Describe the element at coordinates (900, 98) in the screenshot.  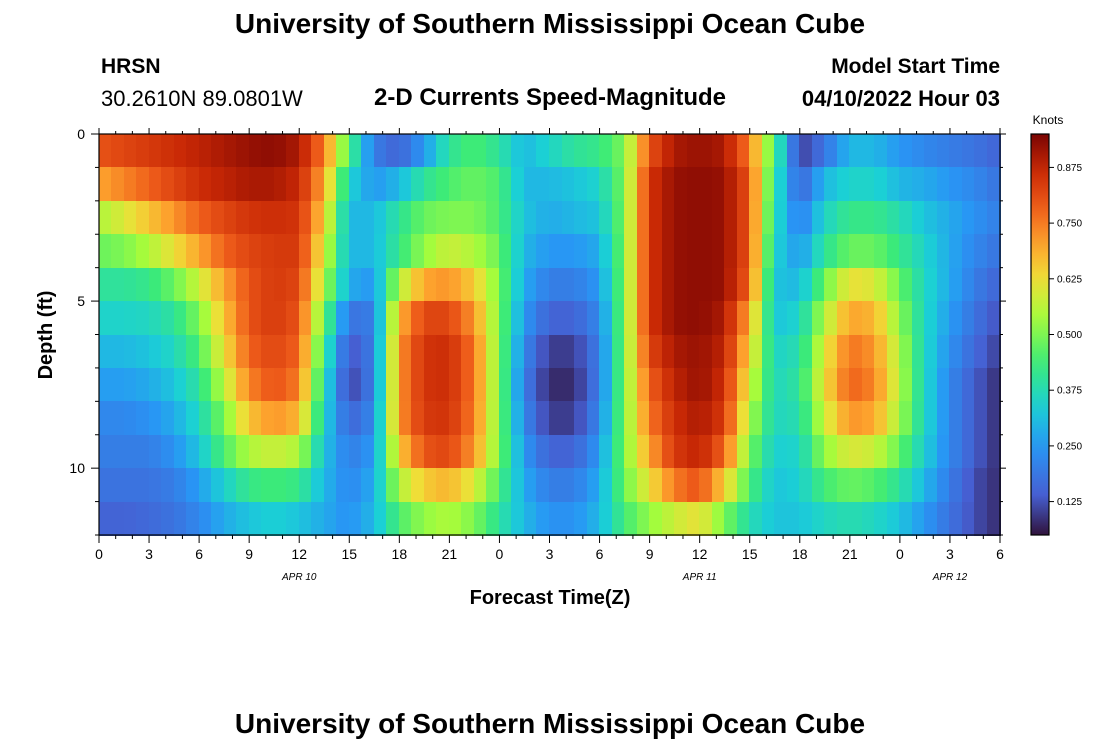
I see `model-start-time: 04/10/2022 Hour 03` at that location.